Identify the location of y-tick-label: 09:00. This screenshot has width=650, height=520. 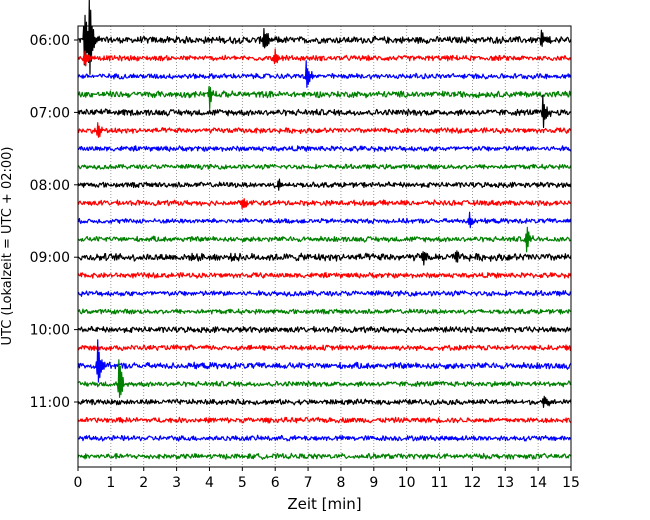
(50, 258).